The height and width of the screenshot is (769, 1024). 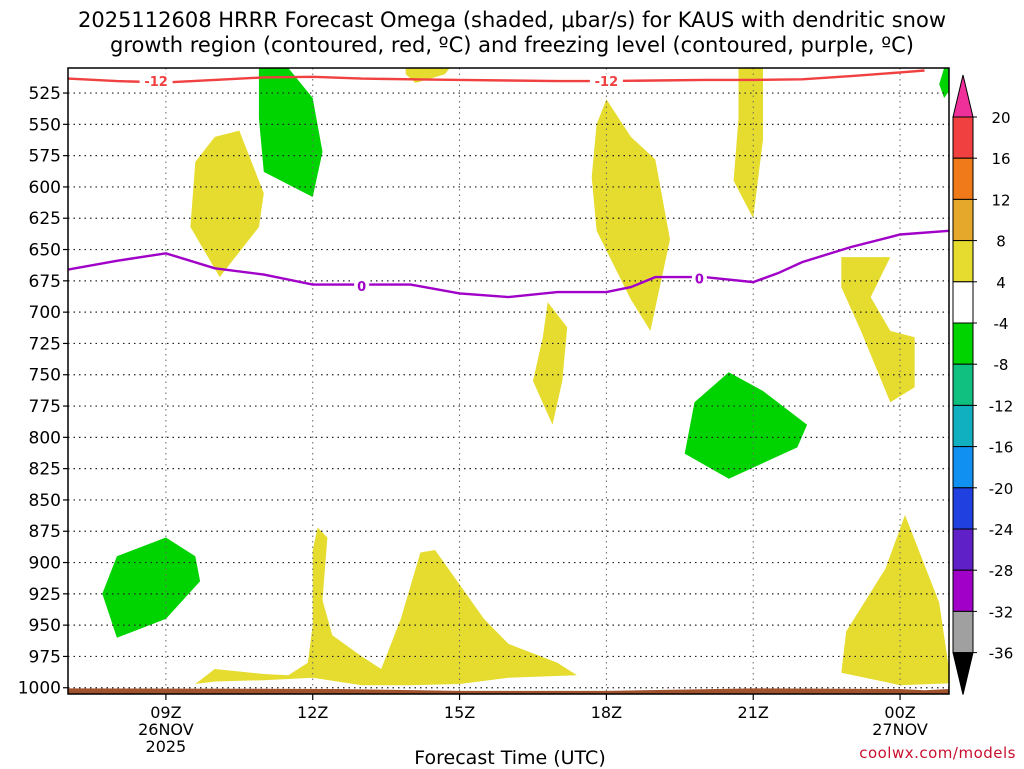 What do you see at coordinates (1001, 489) in the screenshot?
I see `colorbar-label: -20` at bounding box center [1001, 489].